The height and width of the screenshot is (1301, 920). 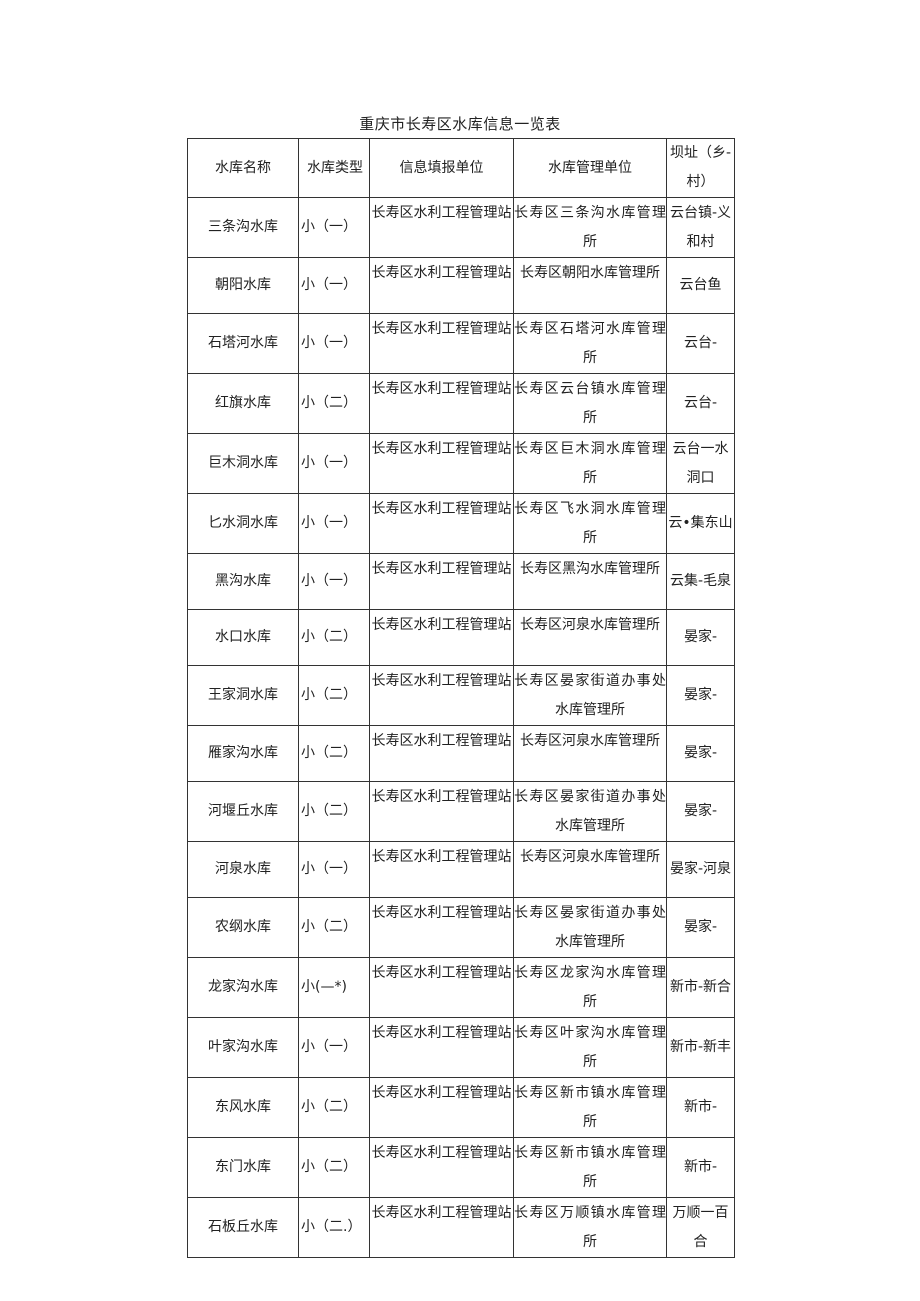 What do you see at coordinates (243, 581) in the screenshot?
I see `reservoir-name-cell: 黑沟水库` at bounding box center [243, 581].